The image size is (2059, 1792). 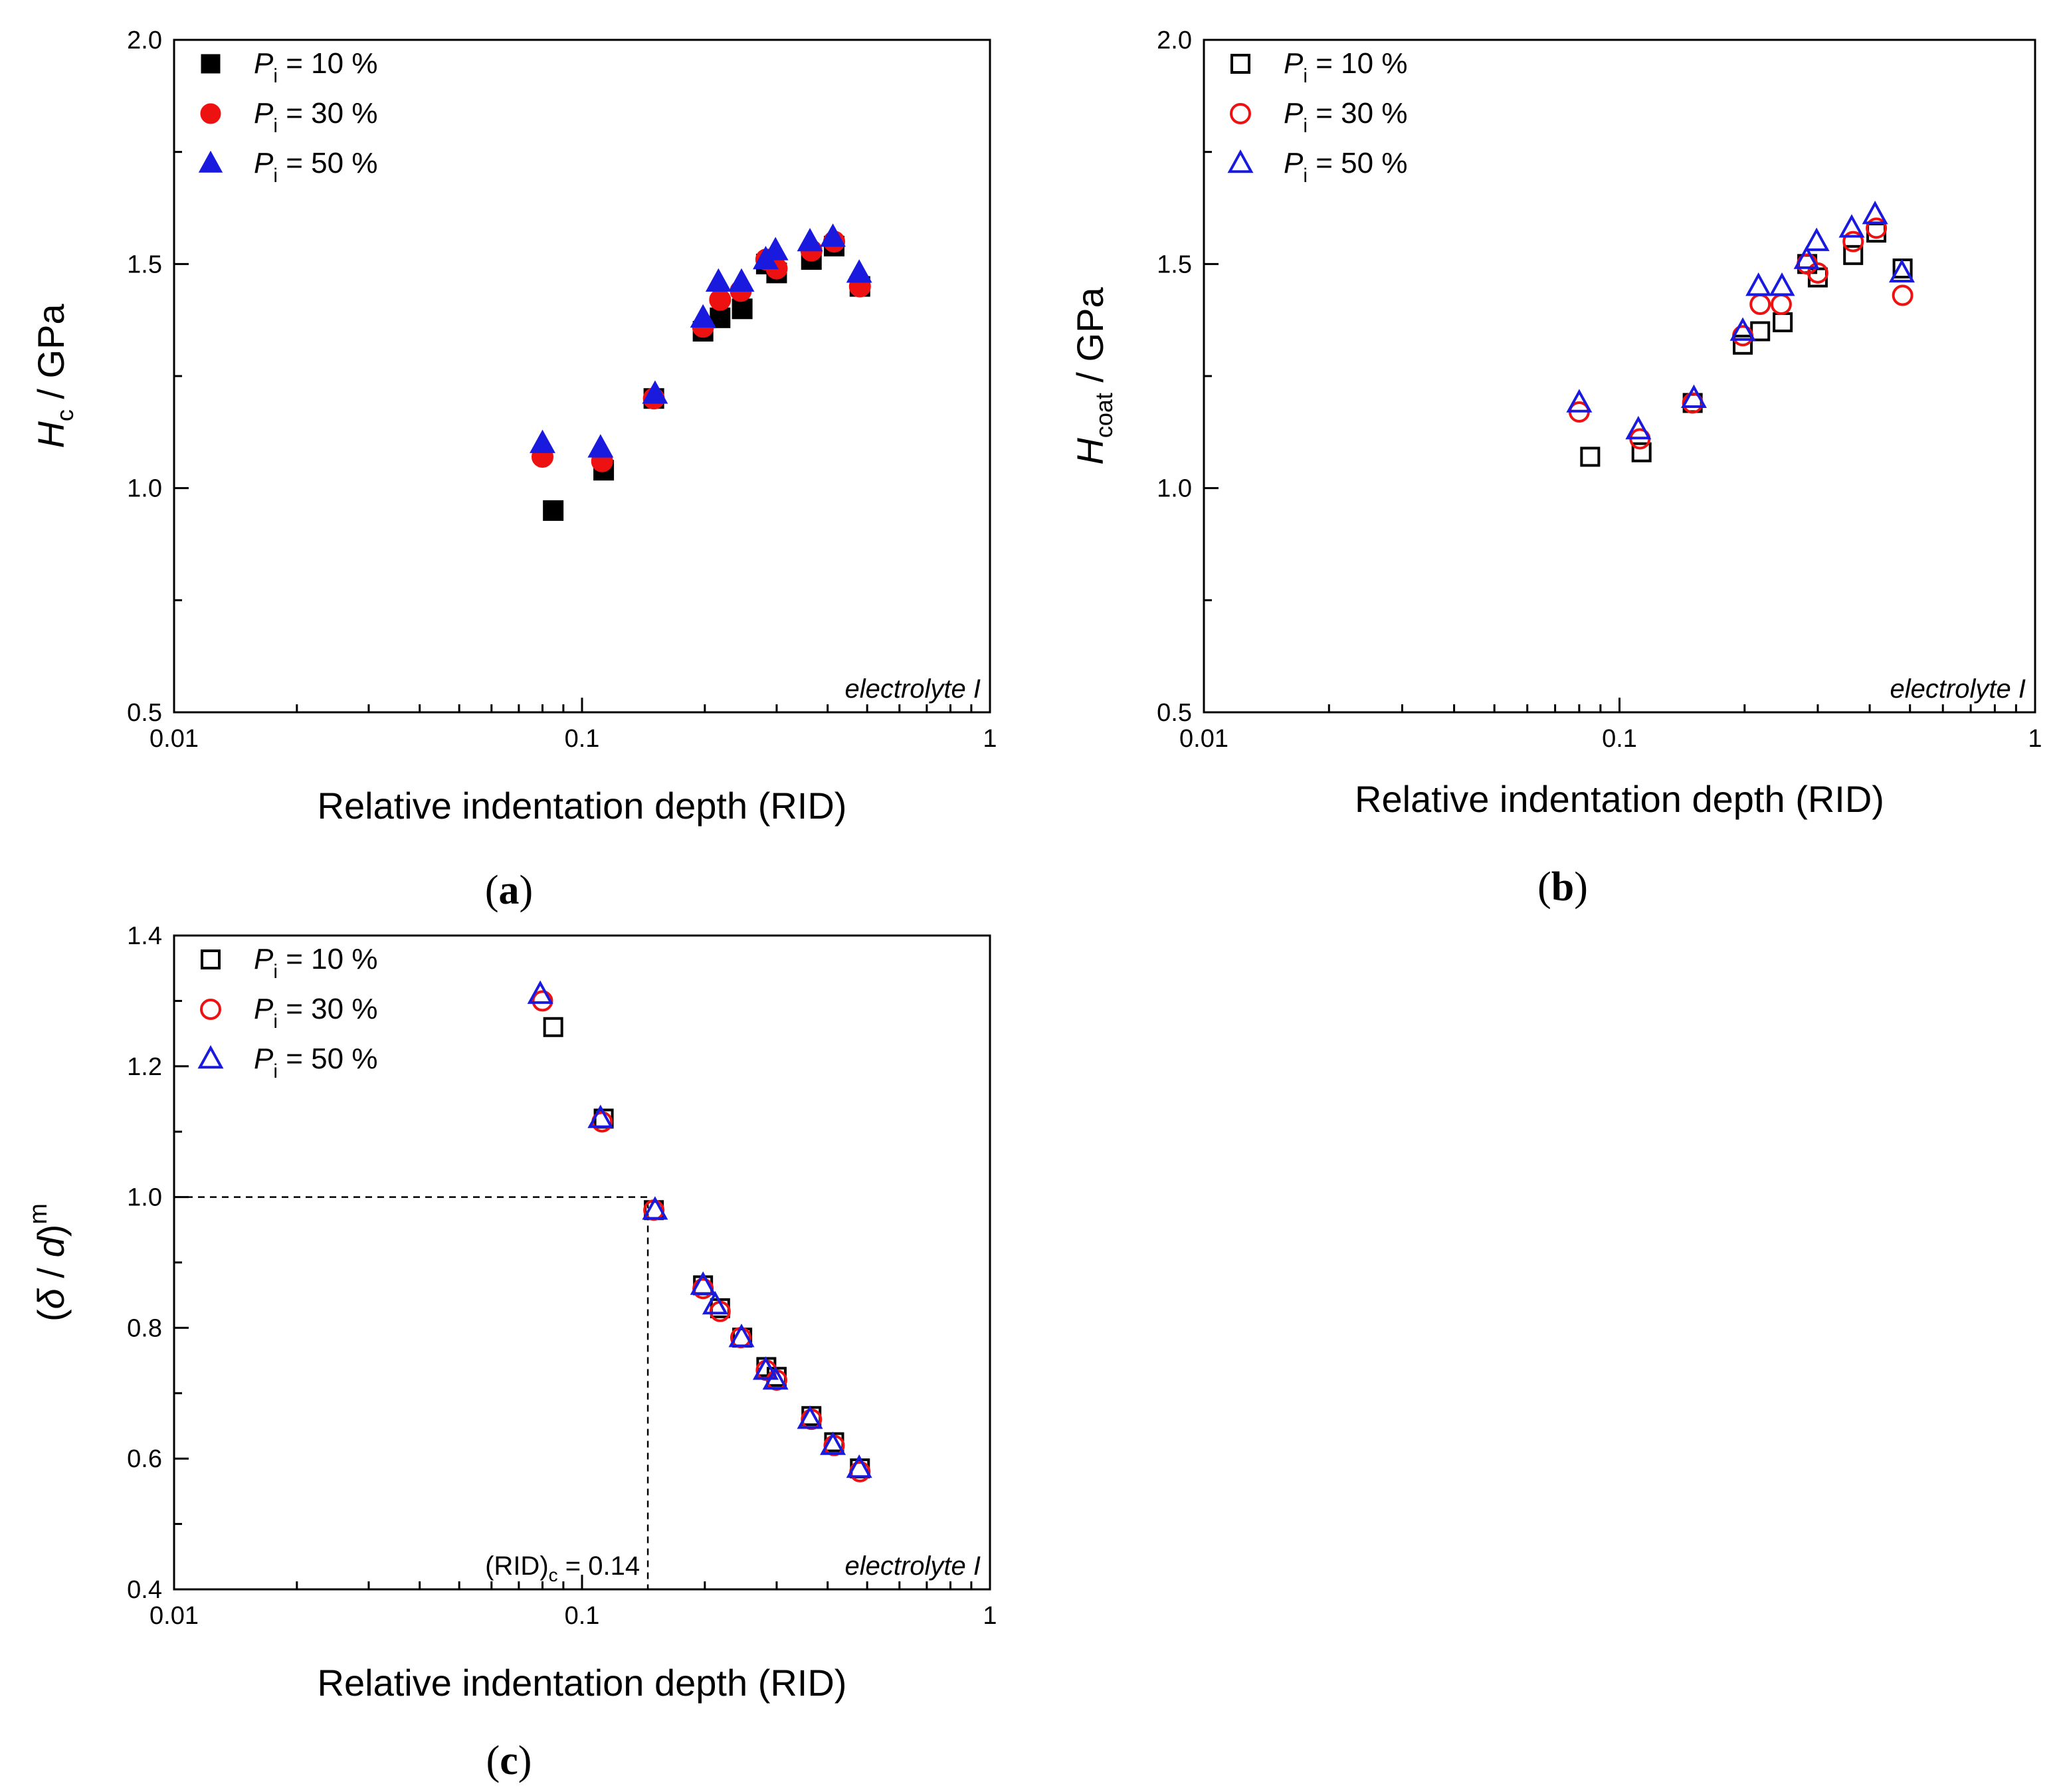 What do you see at coordinates (49, 1262) in the screenshot?
I see `y-axis-title: (δ / d)m` at bounding box center [49, 1262].